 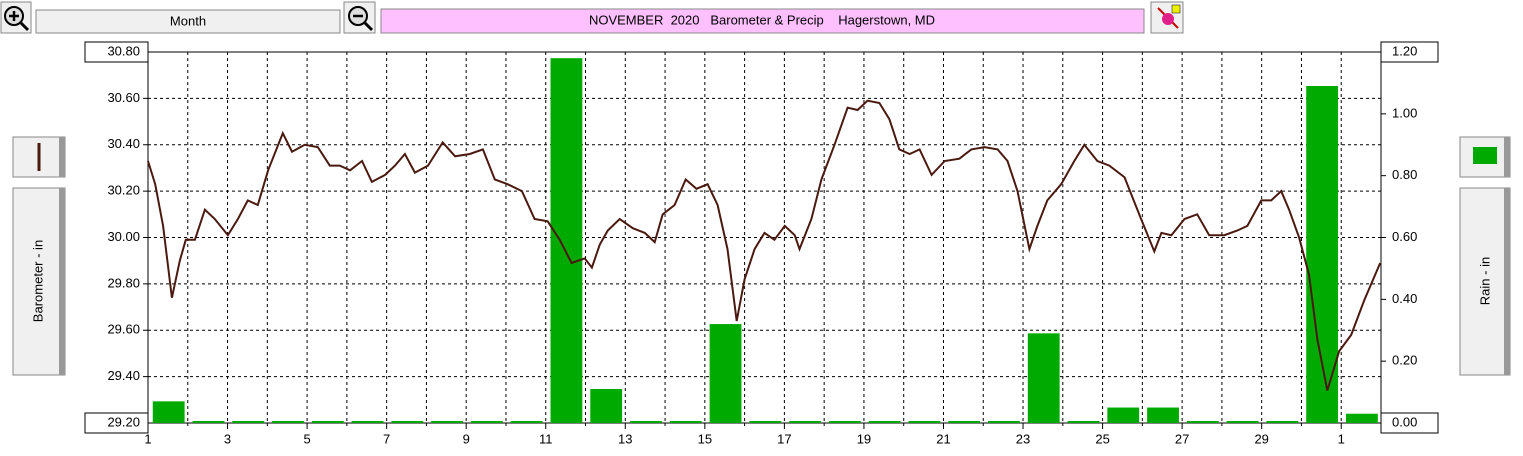 What do you see at coordinates (1404, 298) in the screenshot?
I see `y2-tick-label: 0.40` at bounding box center [1404, 298].